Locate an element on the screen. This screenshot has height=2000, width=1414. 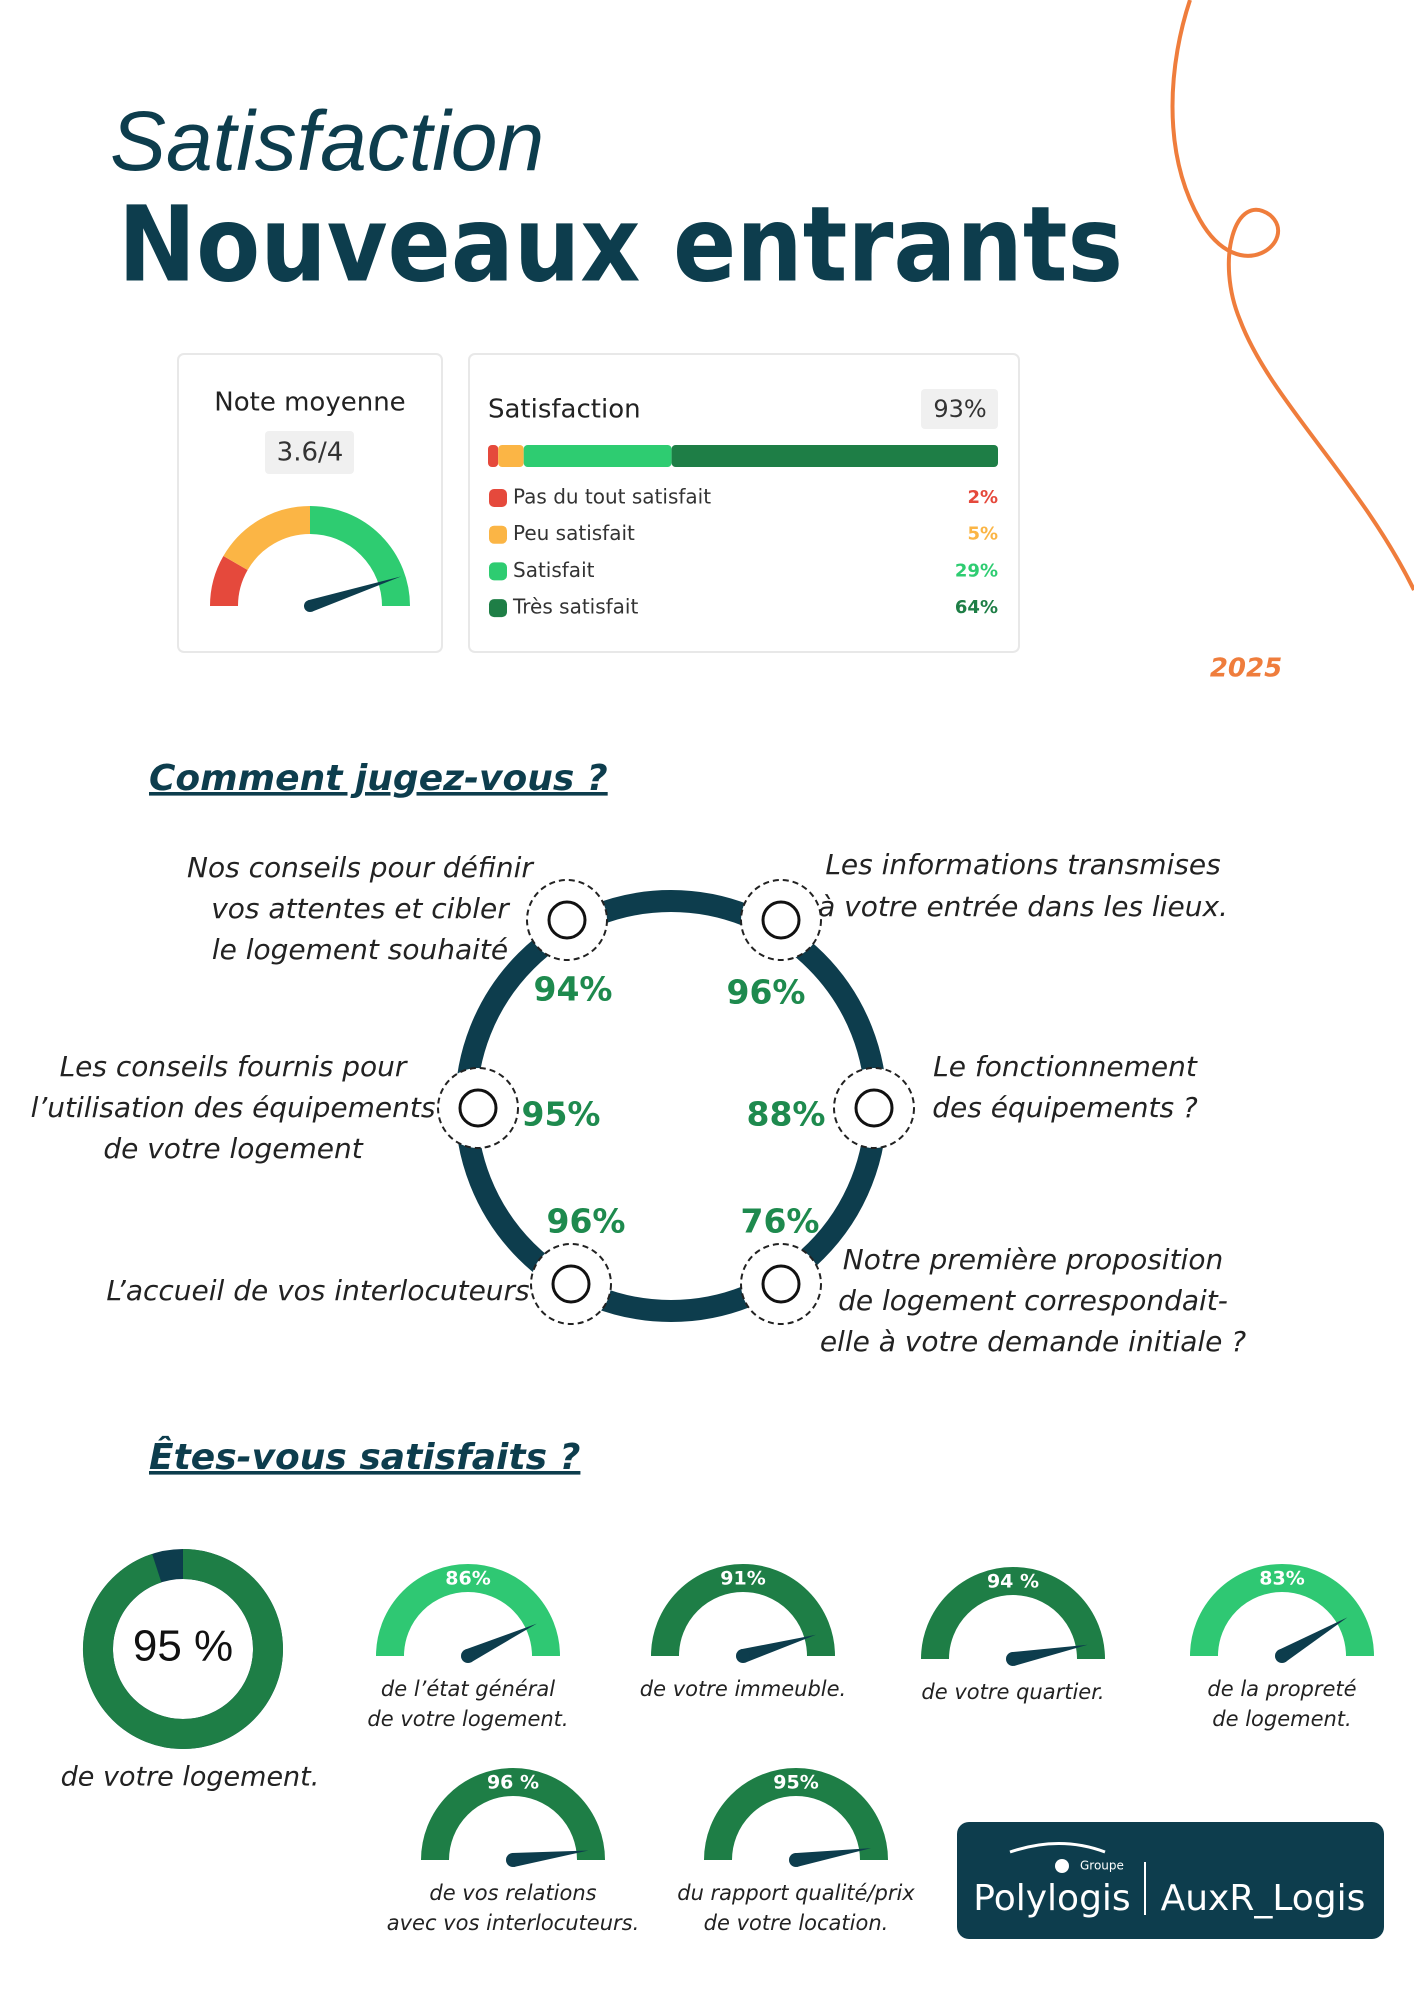
caption: de la propreté is located at coordinates (1281, 1689).